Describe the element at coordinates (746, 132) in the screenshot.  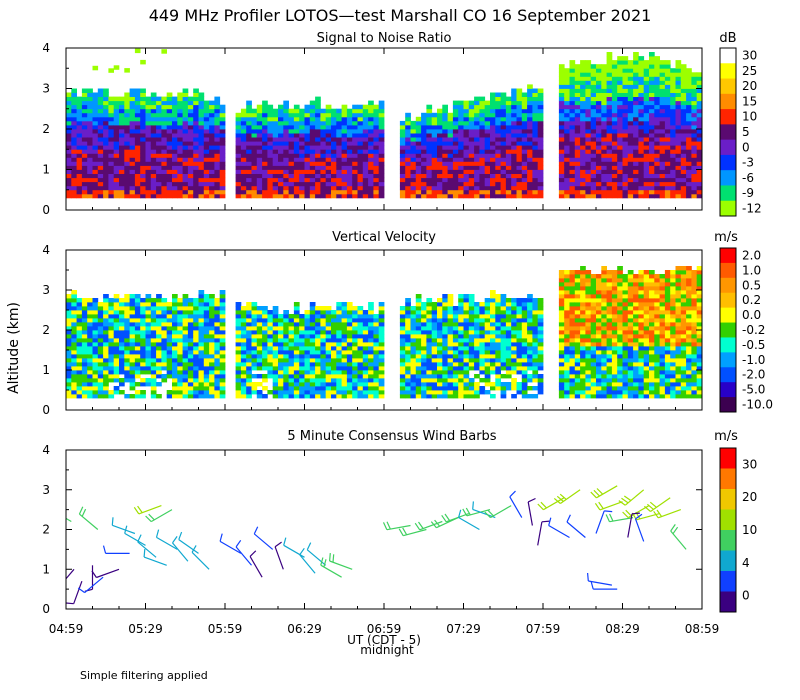
I see `colorbar-label: 5` at that location.